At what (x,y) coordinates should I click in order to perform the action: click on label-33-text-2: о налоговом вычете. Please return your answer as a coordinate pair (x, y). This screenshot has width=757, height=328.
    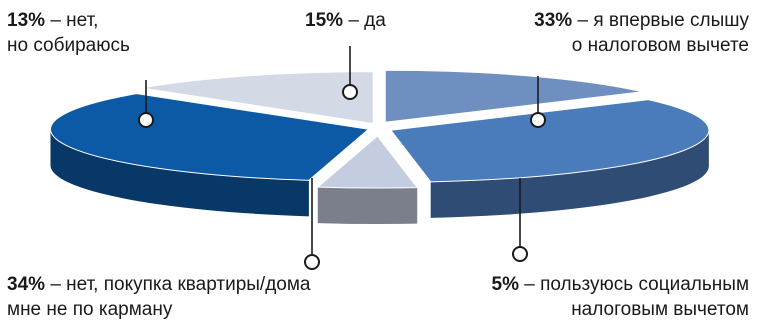
    Looking at the image, I should click on (660, 45).